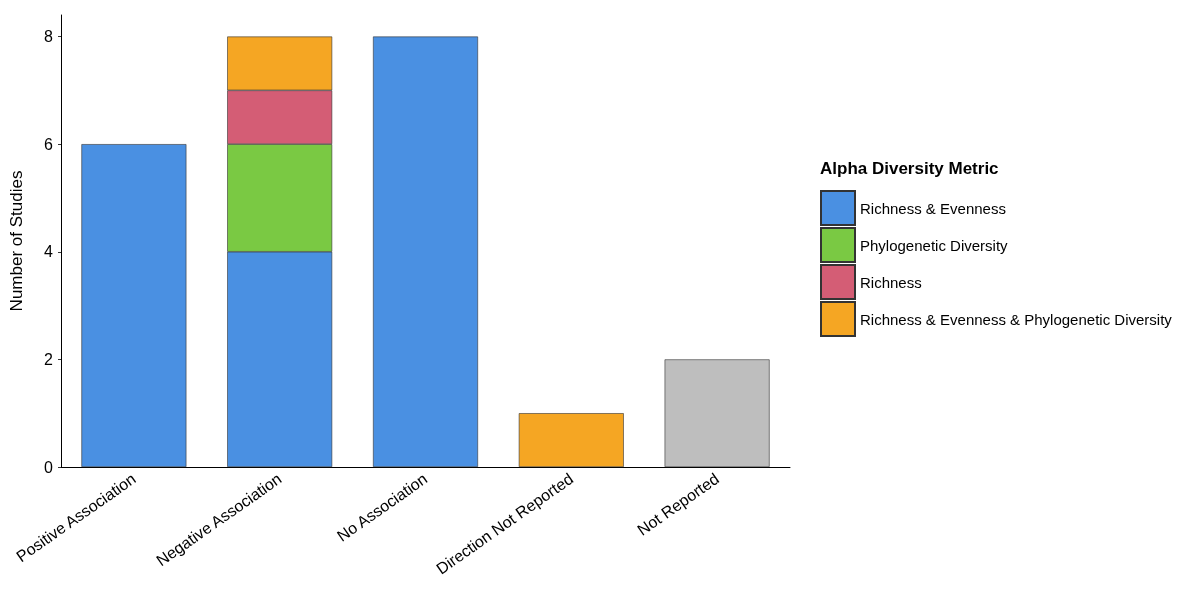 The height and width of the screenshot is (589, 1195). Describe the element at coordinates (49, 37) in the screenshot. I see `y-tick-label: 8` at that location.